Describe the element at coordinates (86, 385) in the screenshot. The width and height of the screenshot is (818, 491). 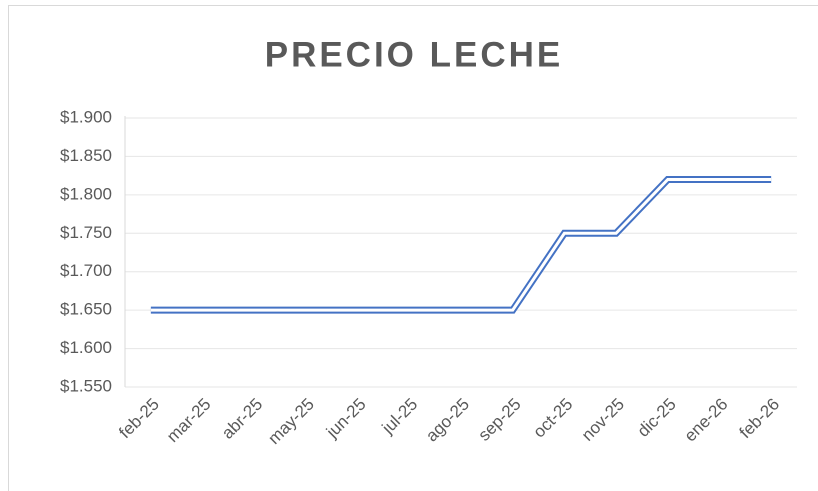
I see `y-tick-label: $1.550` at that location.